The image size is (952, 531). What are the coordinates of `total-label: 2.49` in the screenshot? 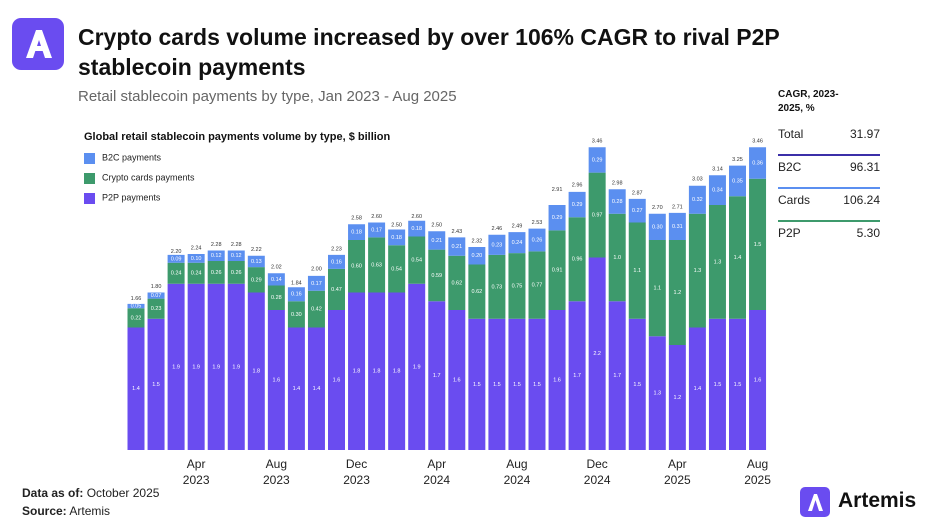 It's located at (517, 227).